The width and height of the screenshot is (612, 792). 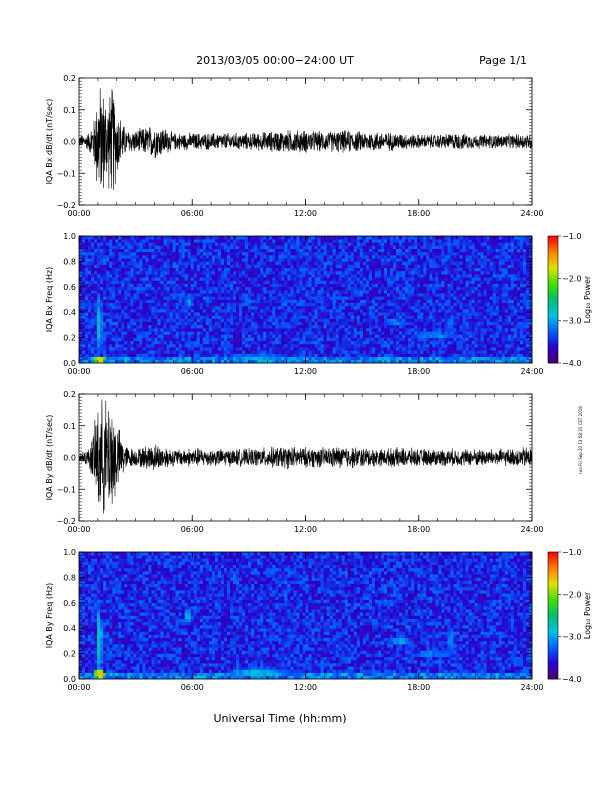 I want to click on header-title: 2013/03/05 00:00−24:00 UT, so click(x=275, y=60).